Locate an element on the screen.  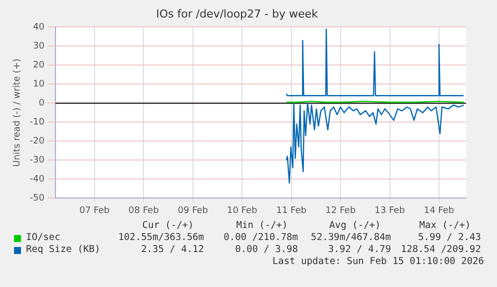
text: 2.35 / 4.12 is located at coordinates (172, 249).